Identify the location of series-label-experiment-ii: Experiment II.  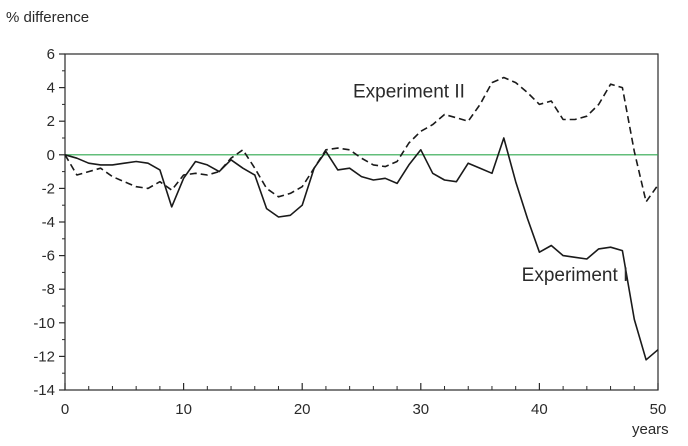
(409, 92).